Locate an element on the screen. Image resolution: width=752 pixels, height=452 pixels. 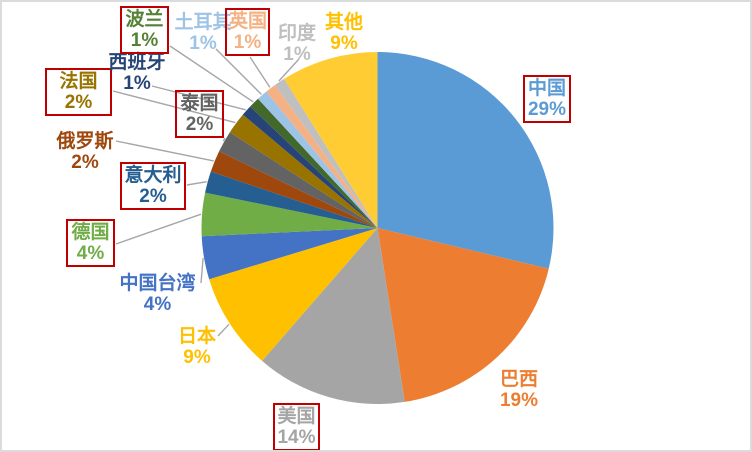
slice-label-usa: 美国 14% is located at coordinates (296, 426).